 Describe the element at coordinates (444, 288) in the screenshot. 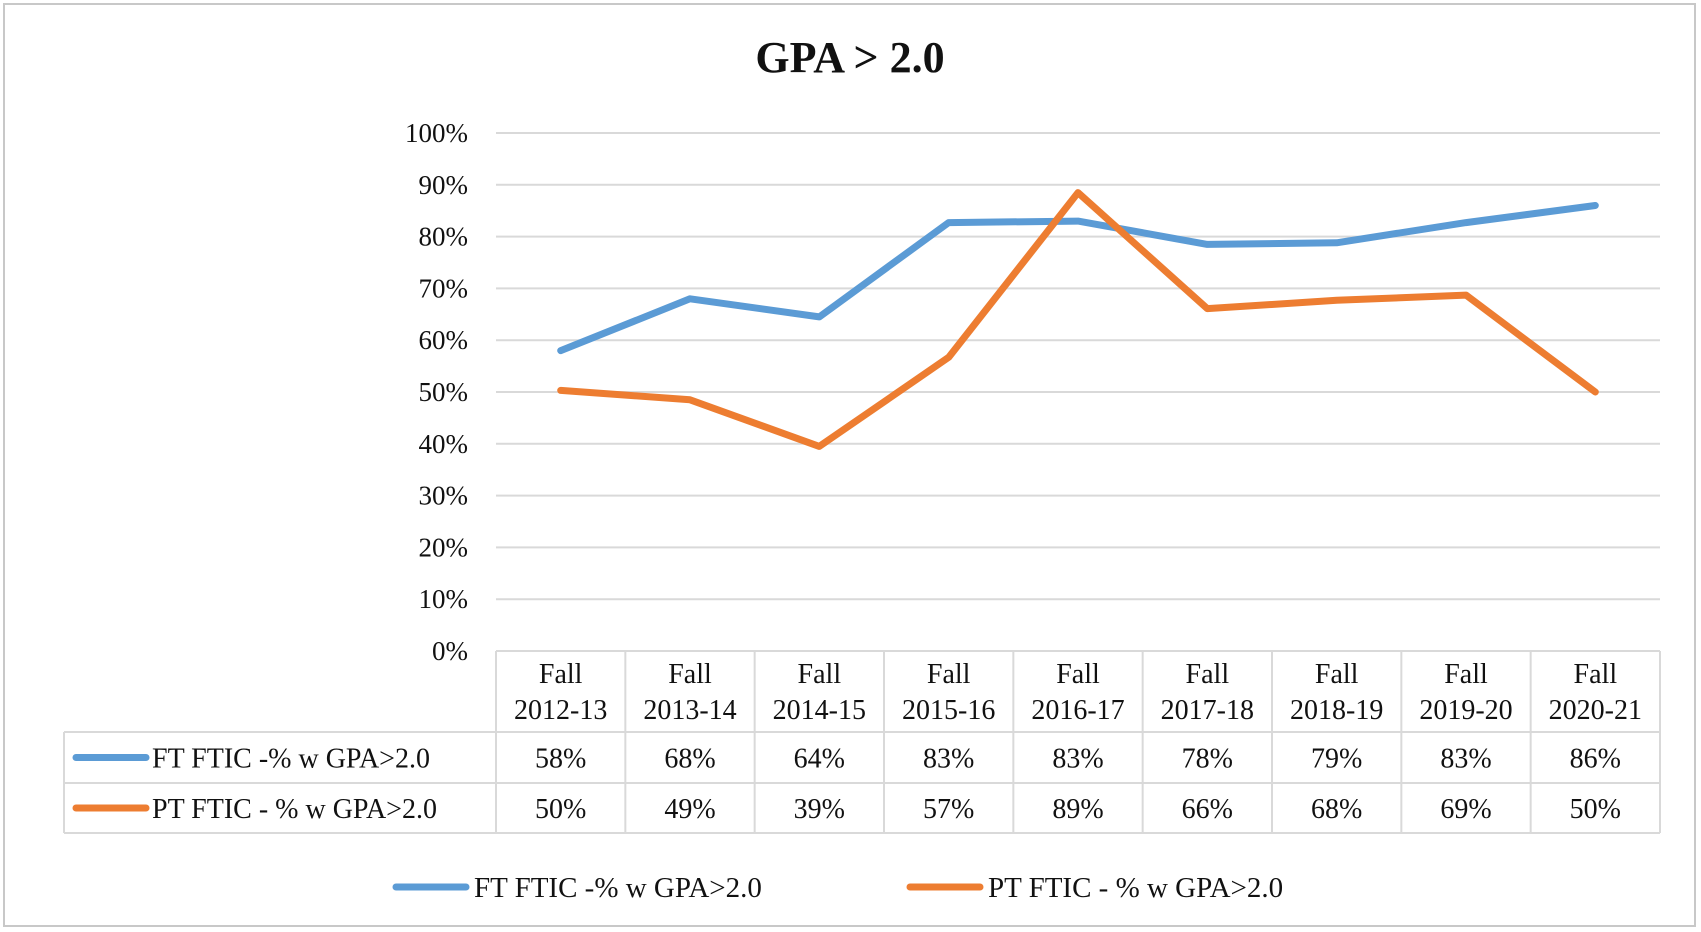

I see `y-tick-label: 70%` at that location.